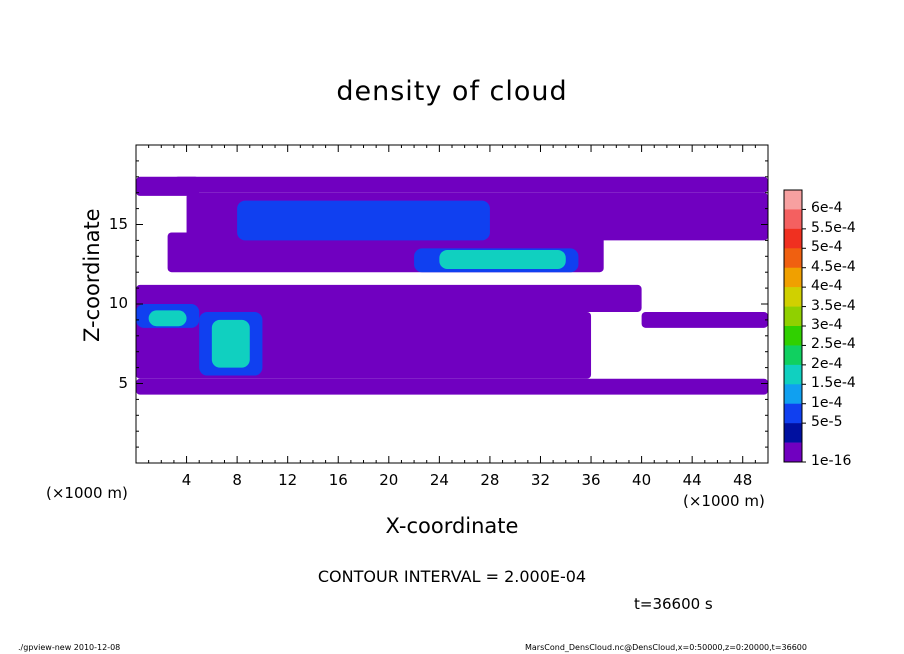 The width and height of the screenshot is (904, 654). Describe the element at coordinates (118, 223) in the screenshot. I see `y-tick-label: 15` at that location.